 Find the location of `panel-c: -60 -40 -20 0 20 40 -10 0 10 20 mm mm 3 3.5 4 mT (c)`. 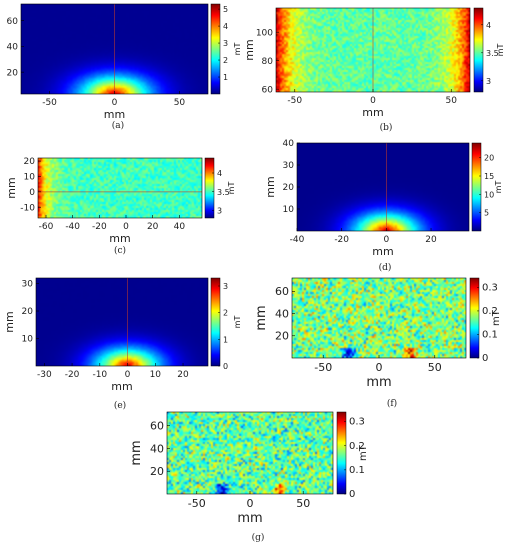

panel-c: -60 -40 -20 0 20 40 -10 0 10 20 mm mm 3 3.5 4 mT (c) is located at coordinates (120, 206).